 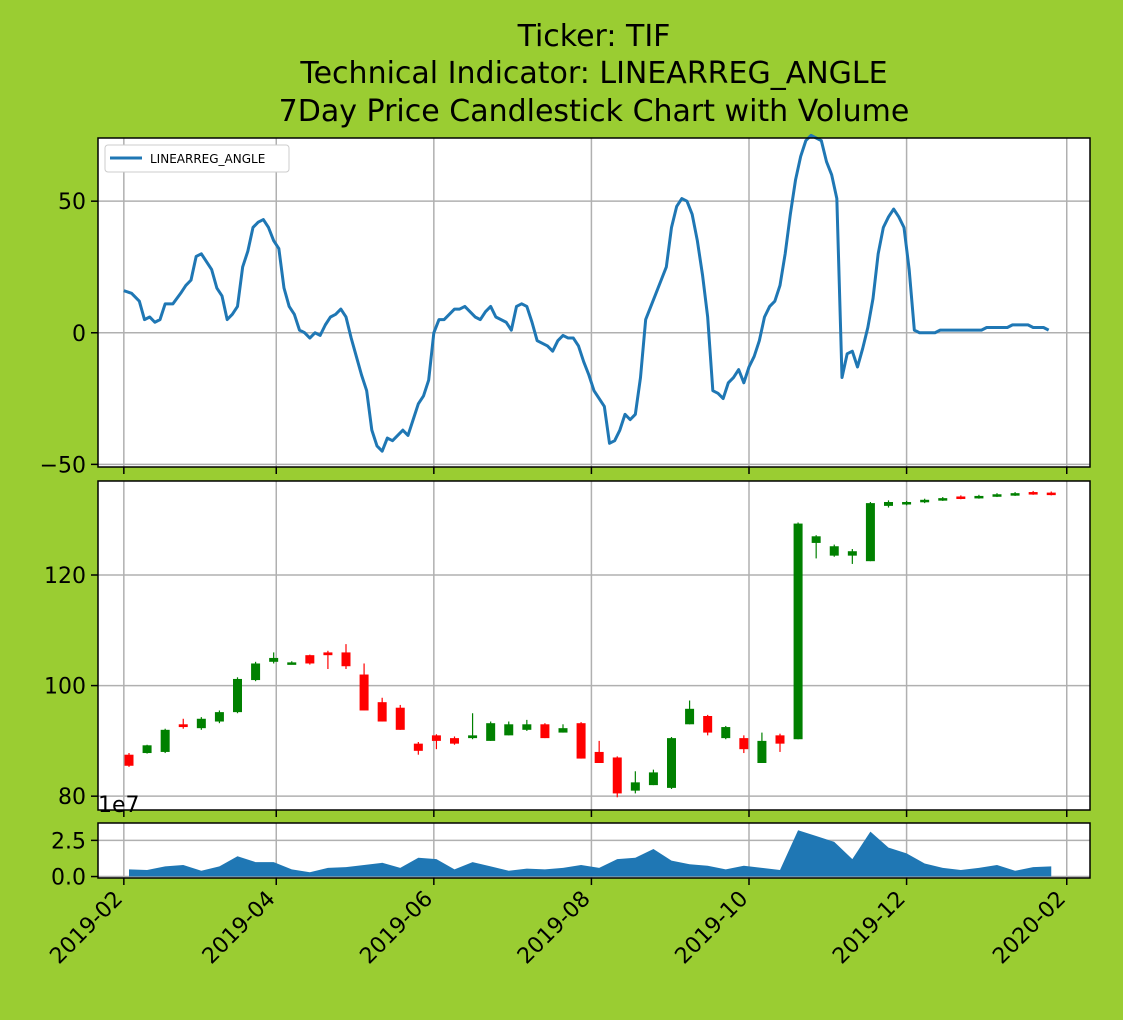 I want to click on volume-panel: 2.5 0.0 1e7, so click(x=571, y=842).